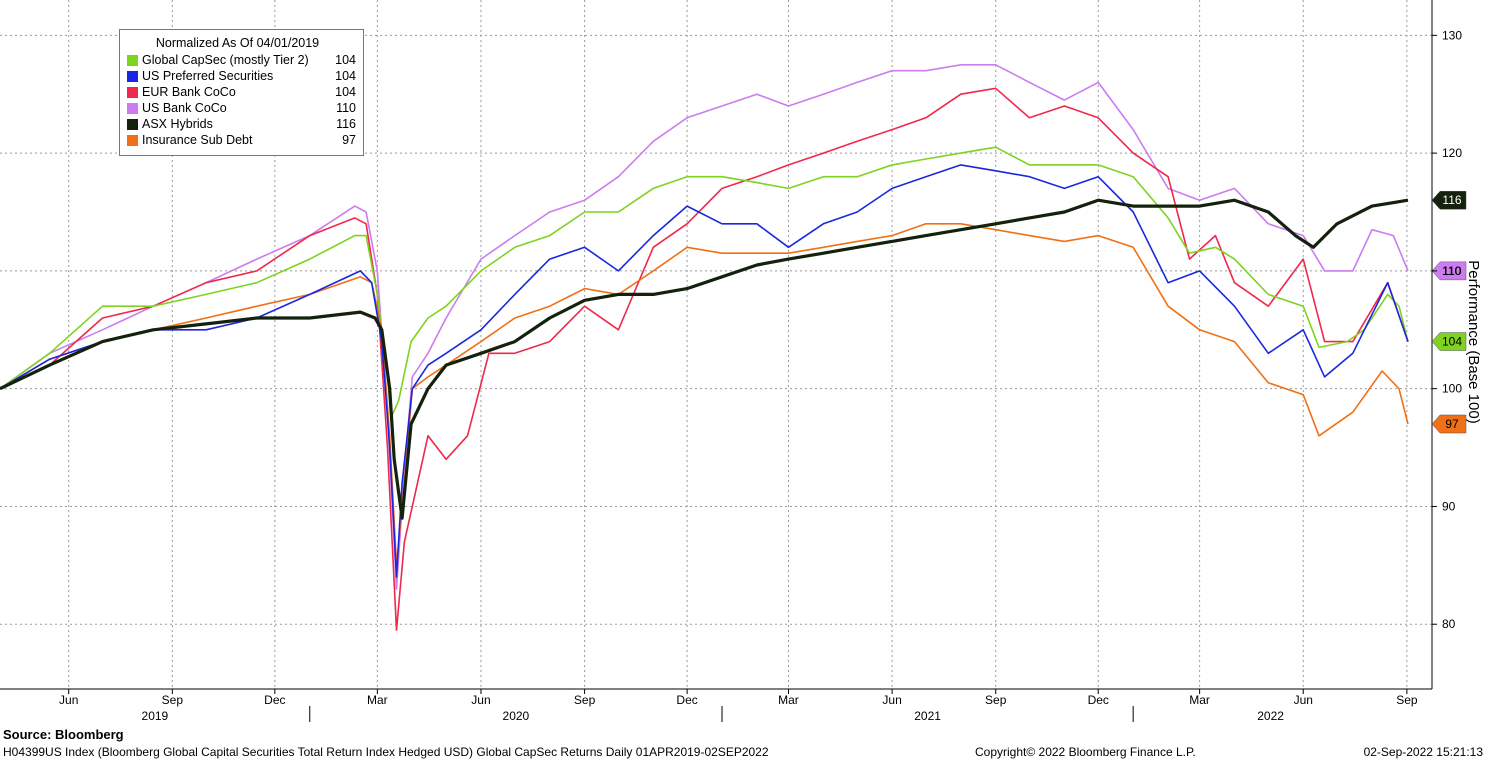 The height and width of the screenshot is (761, 1487). Describe the element at coordinates (1452, 153) in the screenshot. I see `y-tick-label: 120` at that location.